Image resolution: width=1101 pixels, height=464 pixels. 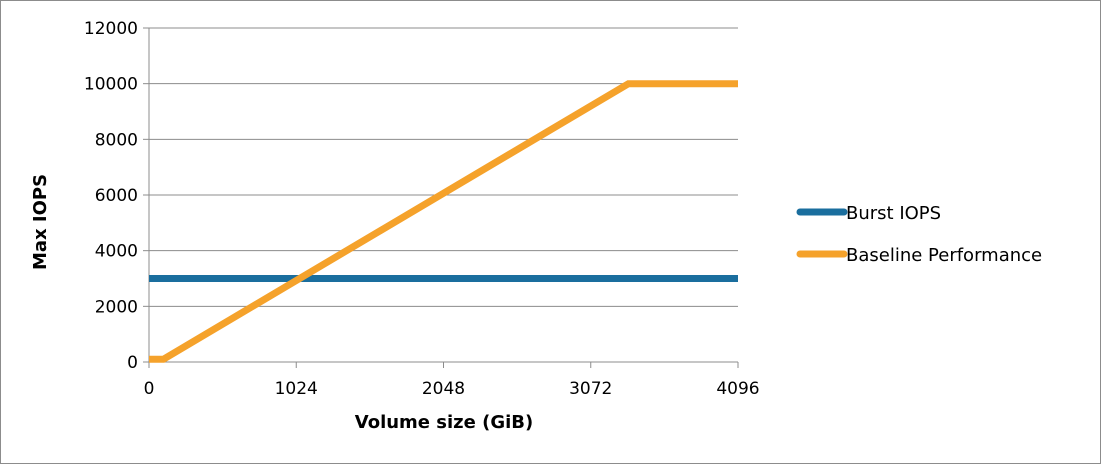 I want to click on y-tick-label: 6000, so click(x=116, y=196).